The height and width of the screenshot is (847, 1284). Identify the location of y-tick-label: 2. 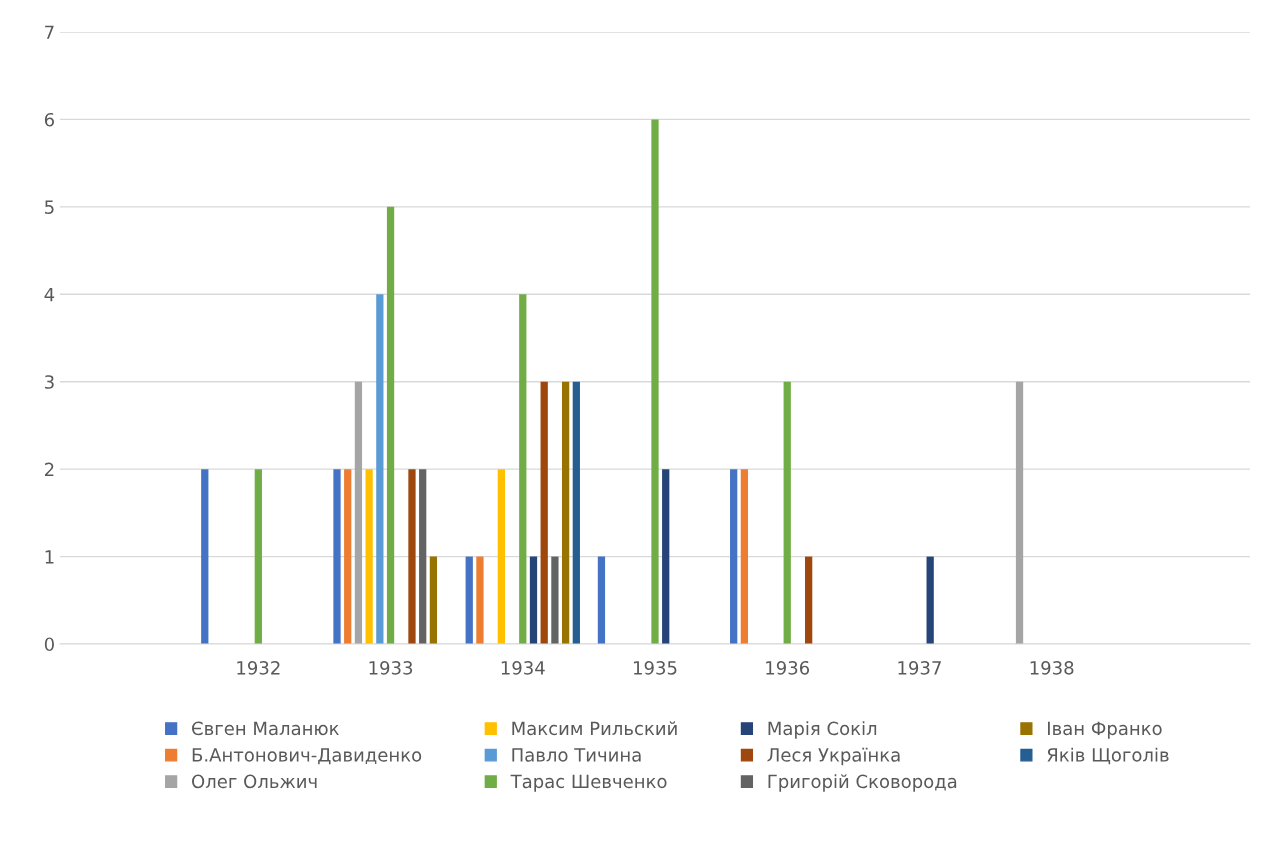
(49, 469).